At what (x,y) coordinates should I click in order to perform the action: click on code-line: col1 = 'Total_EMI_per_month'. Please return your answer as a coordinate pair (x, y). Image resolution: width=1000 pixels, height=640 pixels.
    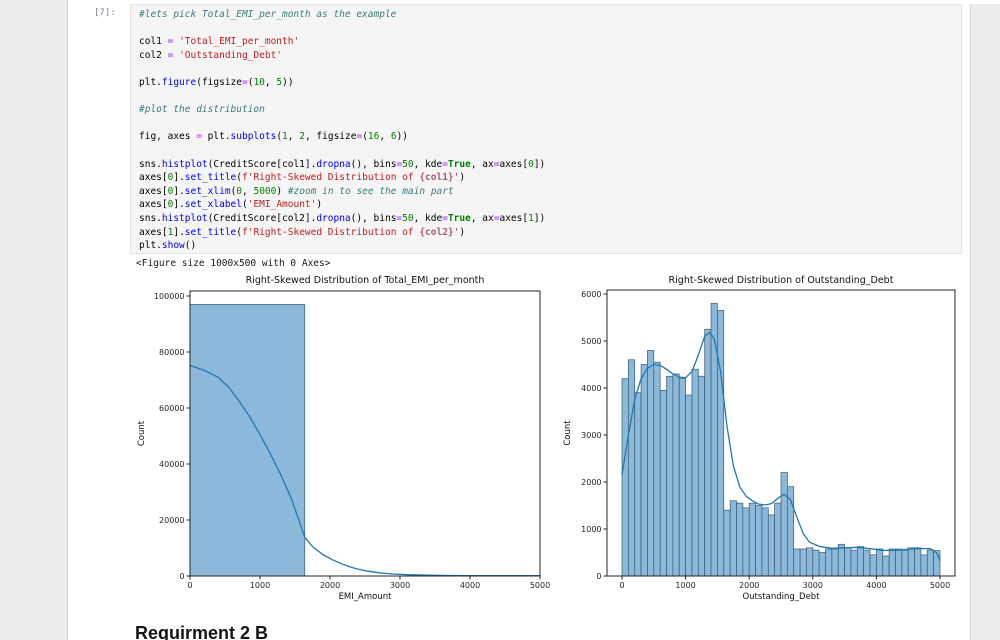
    Looking at the image, I should click on (219, 42).